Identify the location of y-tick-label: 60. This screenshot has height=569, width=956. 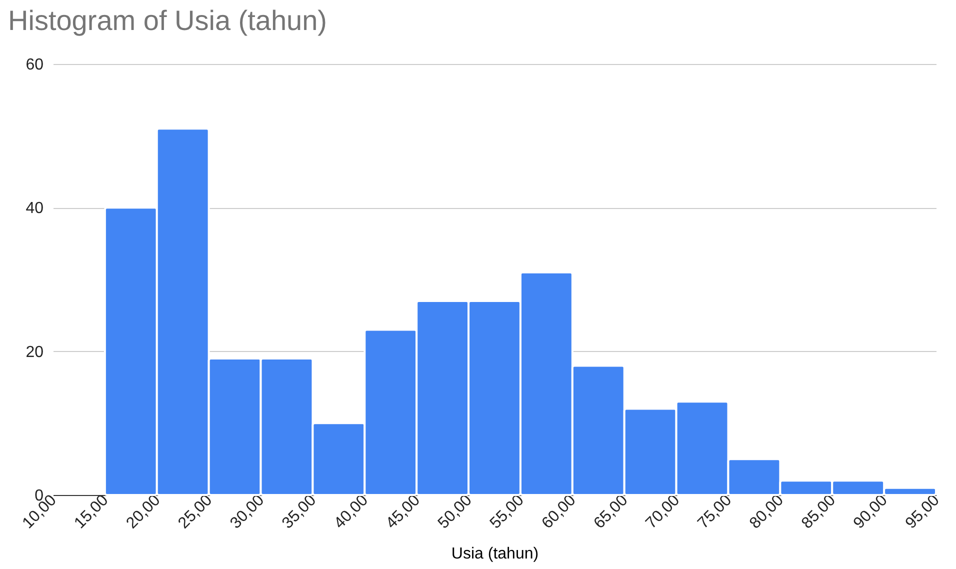
(35, 65).